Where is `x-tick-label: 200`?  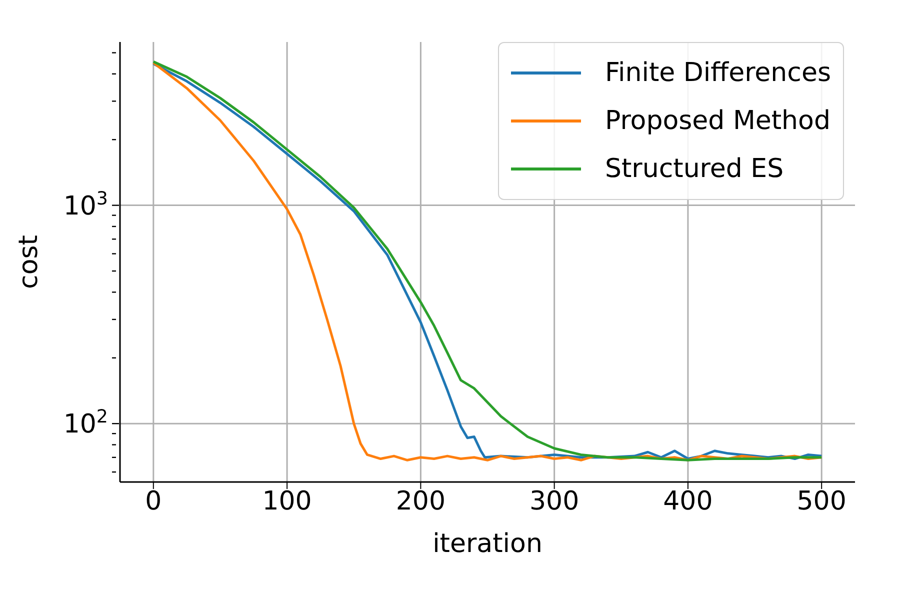 x-tick-label: 200 is located at coordinates (421, 501).